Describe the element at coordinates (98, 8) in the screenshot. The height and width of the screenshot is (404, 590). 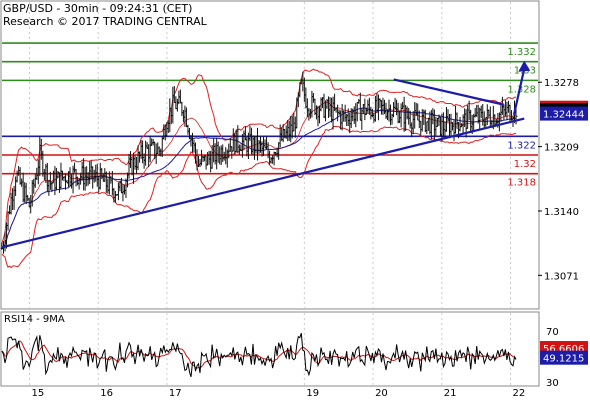
I see `chart-header-title: GBP/USD - 30min - 09:24:31 (CET)` at that location.